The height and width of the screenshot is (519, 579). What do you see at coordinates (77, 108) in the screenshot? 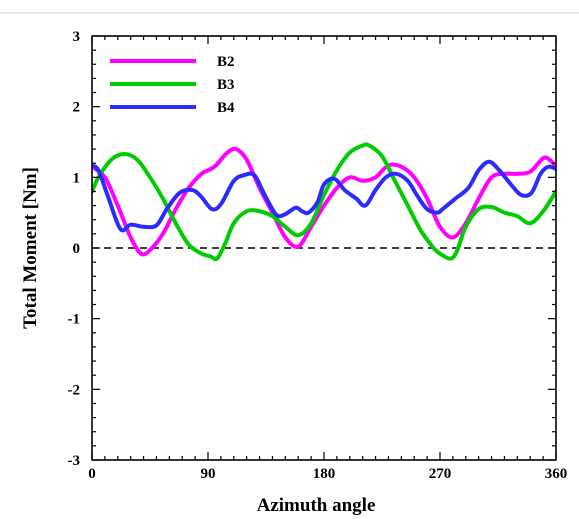
I see `y-tick-label: 2` at bounding box center [77, 108].